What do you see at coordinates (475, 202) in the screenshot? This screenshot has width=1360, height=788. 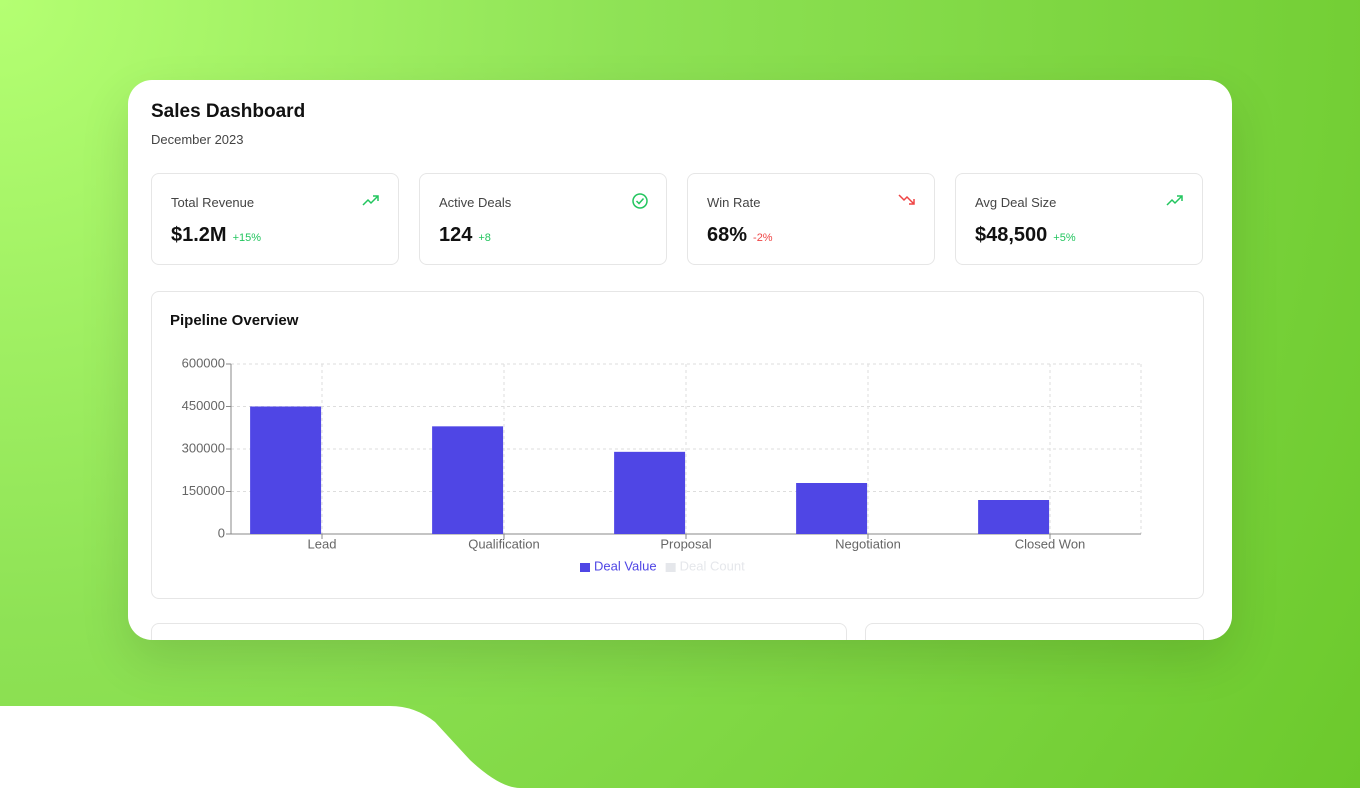 I see `kpi-label: Active Deals` at bounding box center [475, 202].